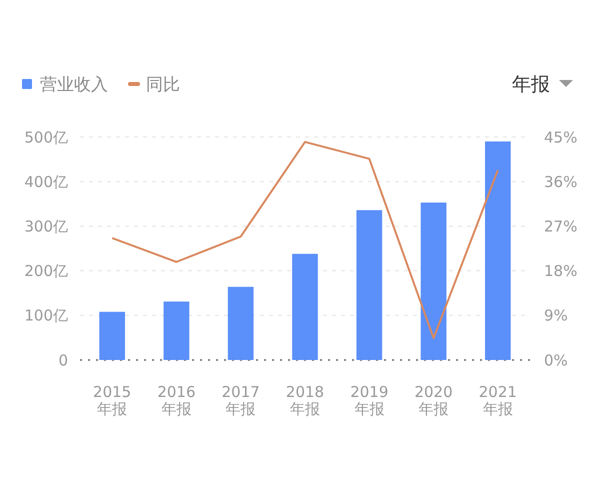  I want to click on x-tick-label: 2016 年报, so click(176, 400).